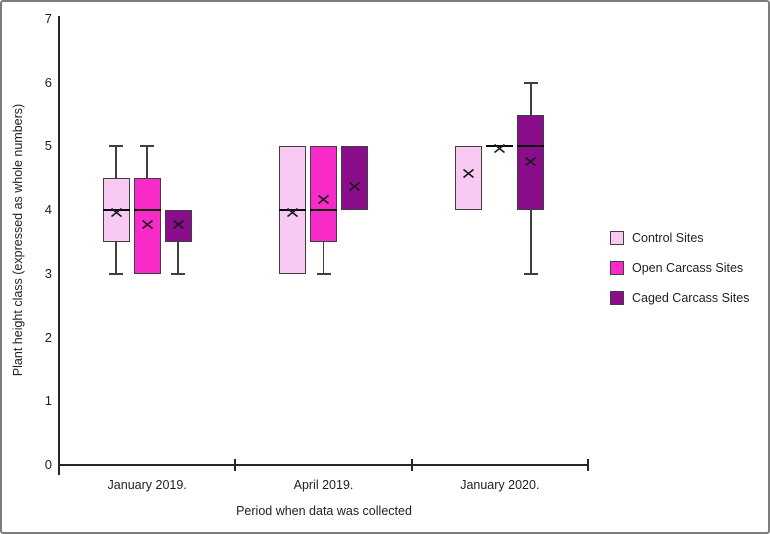  I want to click on y-tick-label: 3, so click(48, 273).